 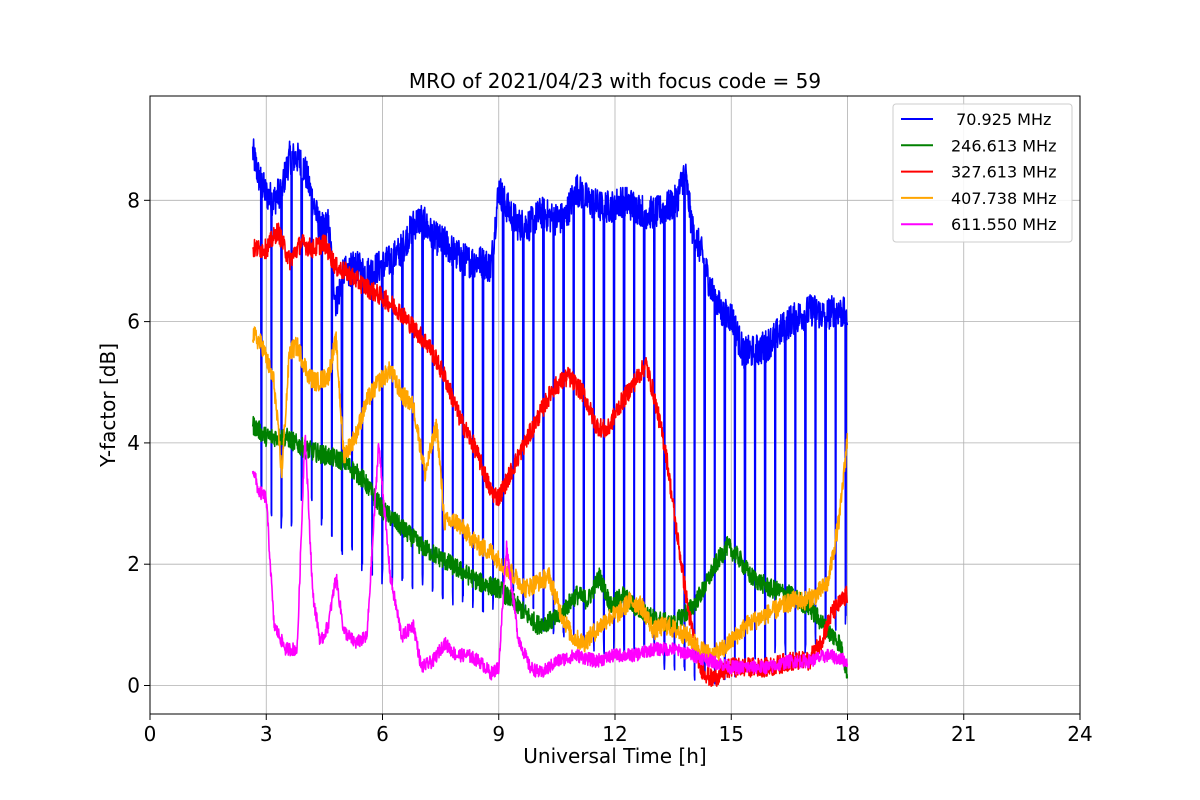 I want to click on x-tick-label: 21, so click(x=963, y=734).